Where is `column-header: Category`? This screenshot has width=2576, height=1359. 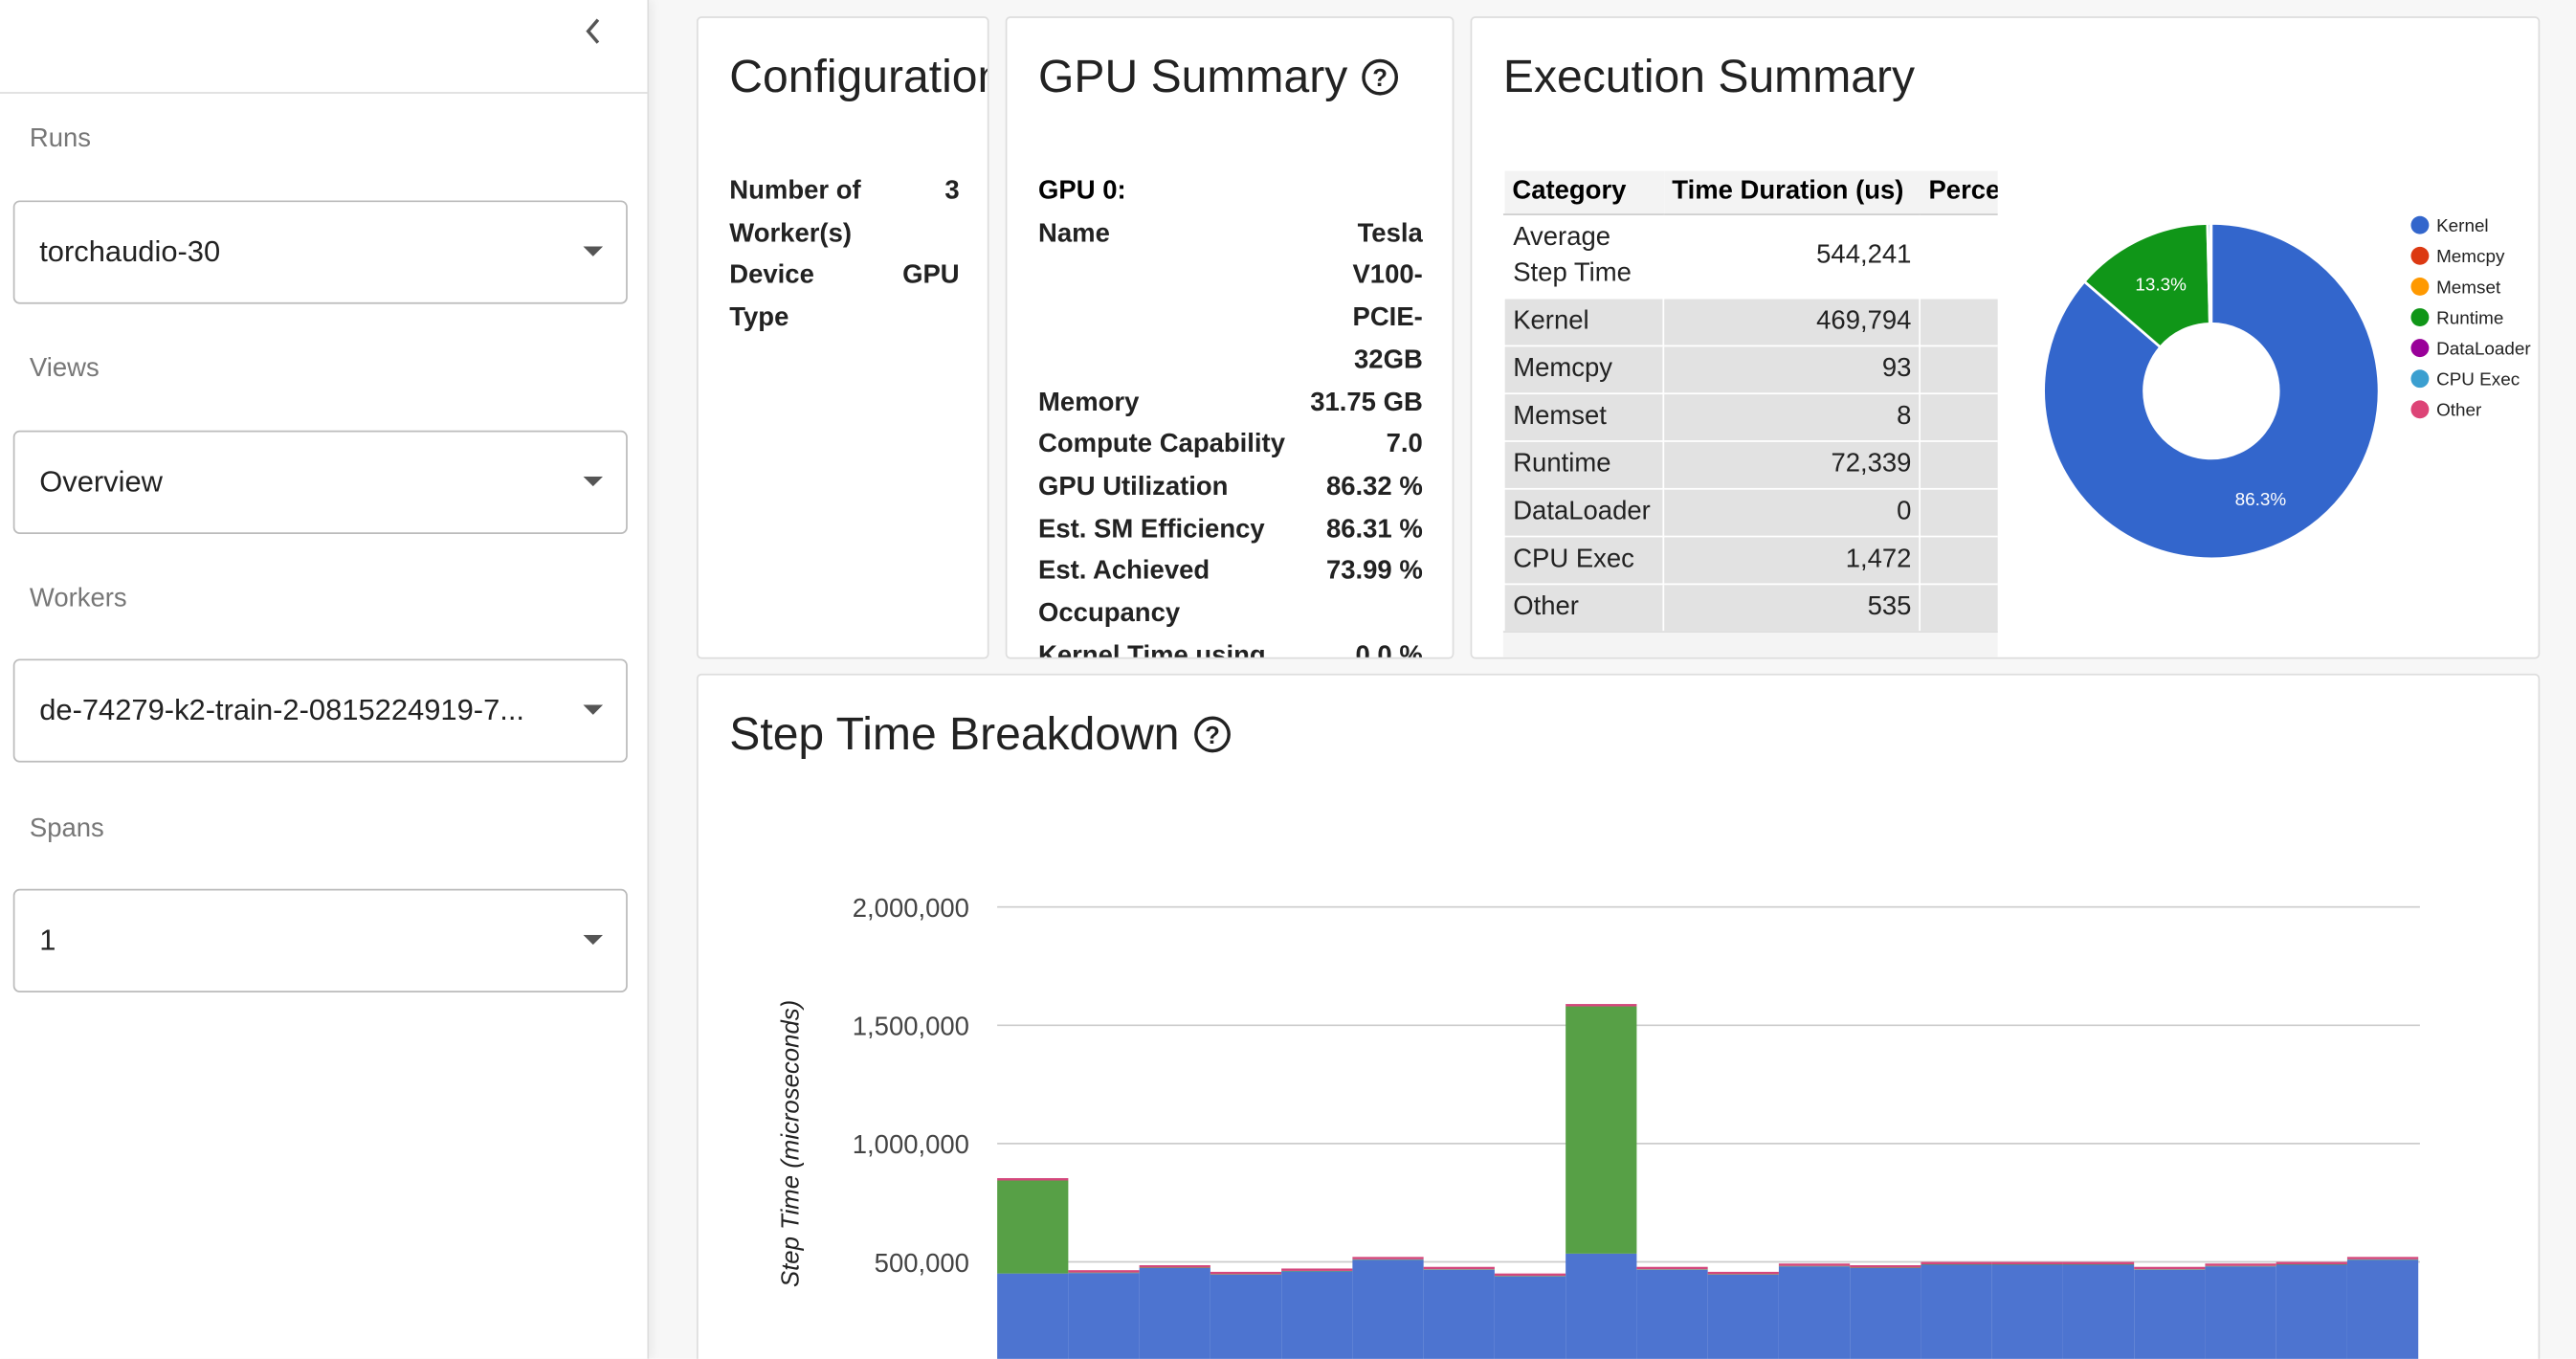
column-header: Category is located at coordinates (1583, 192).